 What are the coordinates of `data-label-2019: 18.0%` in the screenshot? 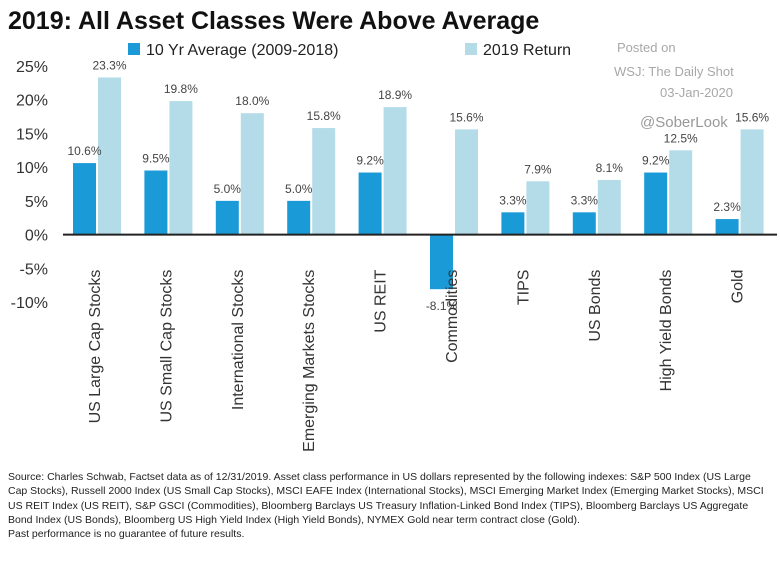 It's located at (252, 101).